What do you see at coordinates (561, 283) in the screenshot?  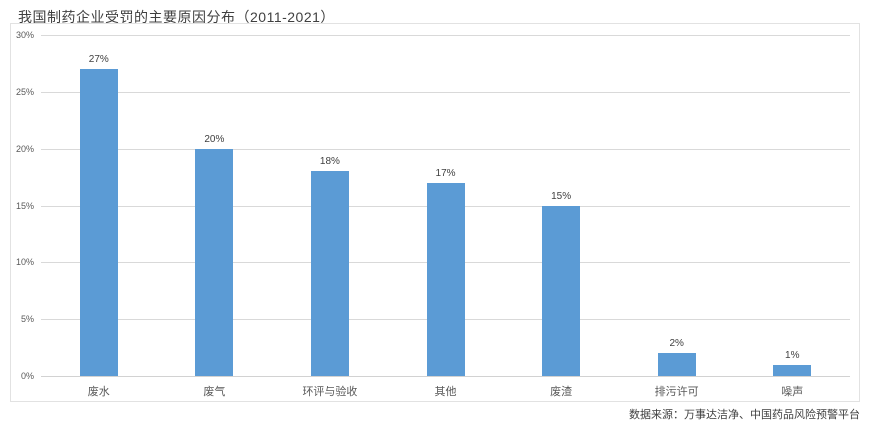 I see `bar-废渣: 15%` at bounding box center [561, 283].